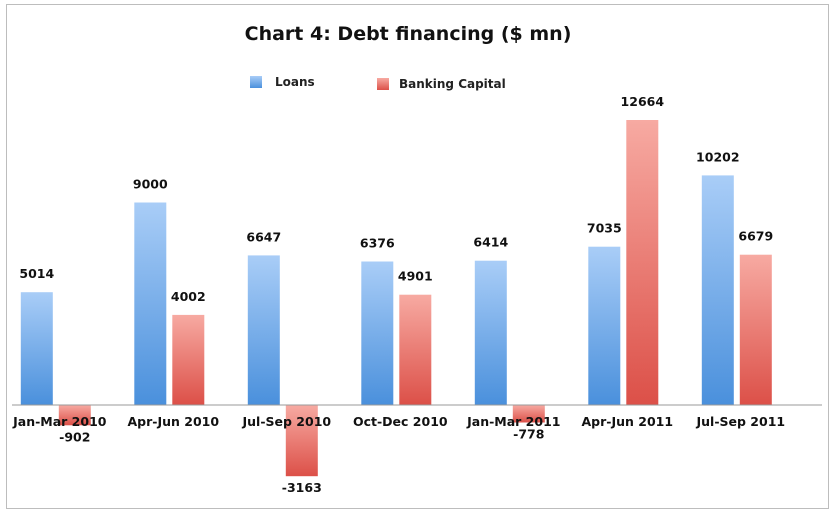  What do you see at coordinates (628, 421) in the screenshot?
I see `category-label: Apr-Jun 2011` at bounding box center [628, 421].